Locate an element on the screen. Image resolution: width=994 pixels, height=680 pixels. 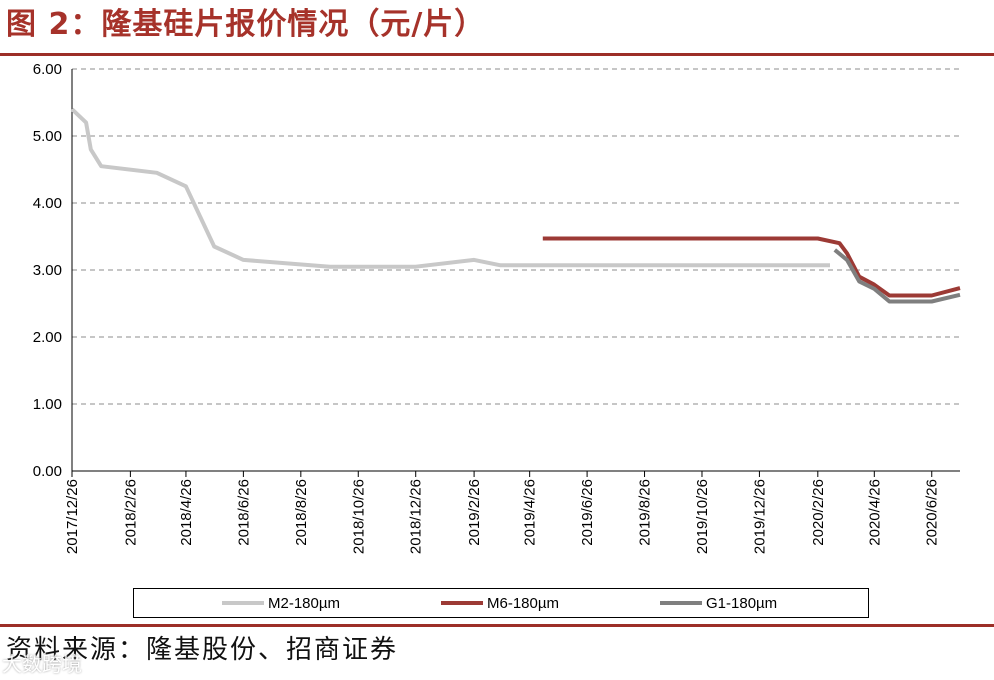
legend-label-m2: M2-180µm is located at coordinates (304, 603).